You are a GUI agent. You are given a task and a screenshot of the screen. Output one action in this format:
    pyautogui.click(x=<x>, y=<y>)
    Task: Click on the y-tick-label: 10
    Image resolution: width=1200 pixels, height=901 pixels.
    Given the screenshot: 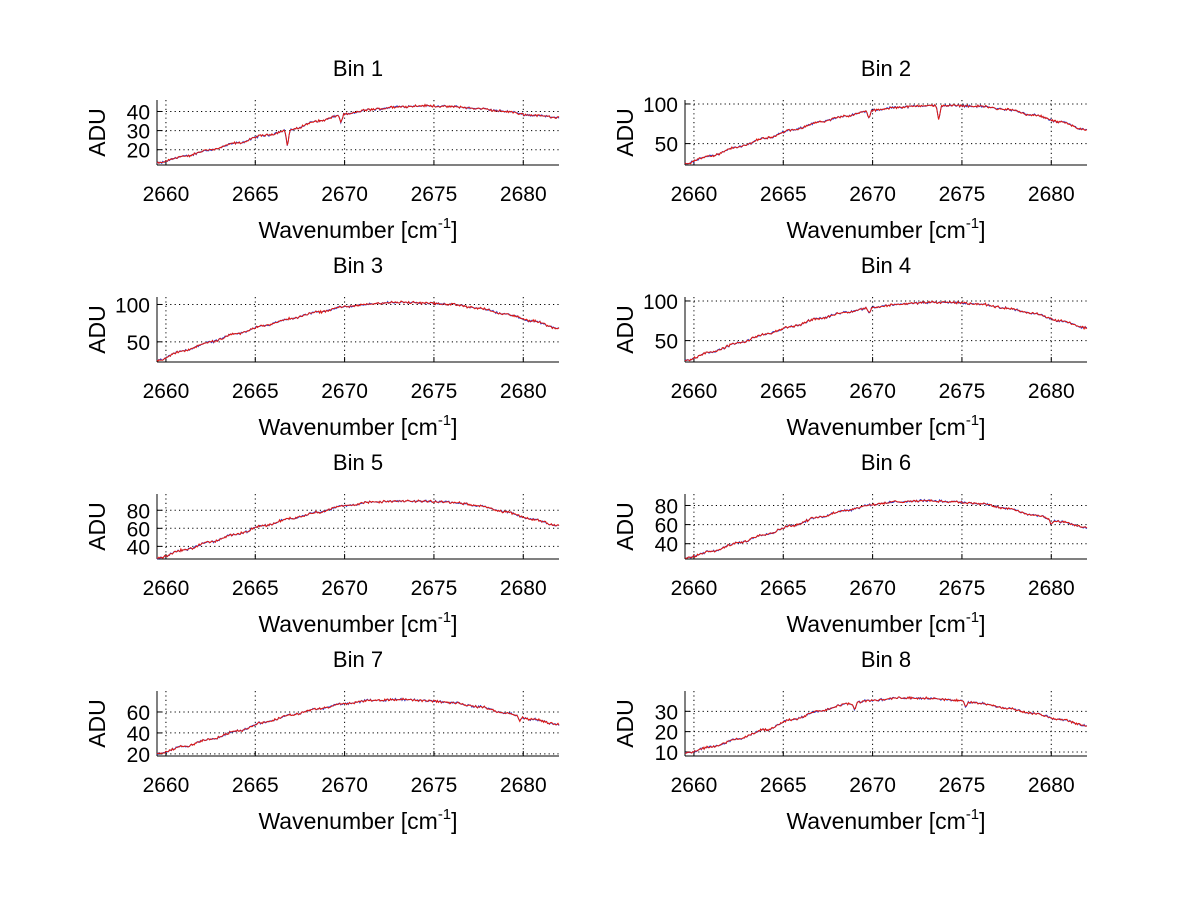 What is the action you would take?
    pyautogui.click(x=666, y=753)
    